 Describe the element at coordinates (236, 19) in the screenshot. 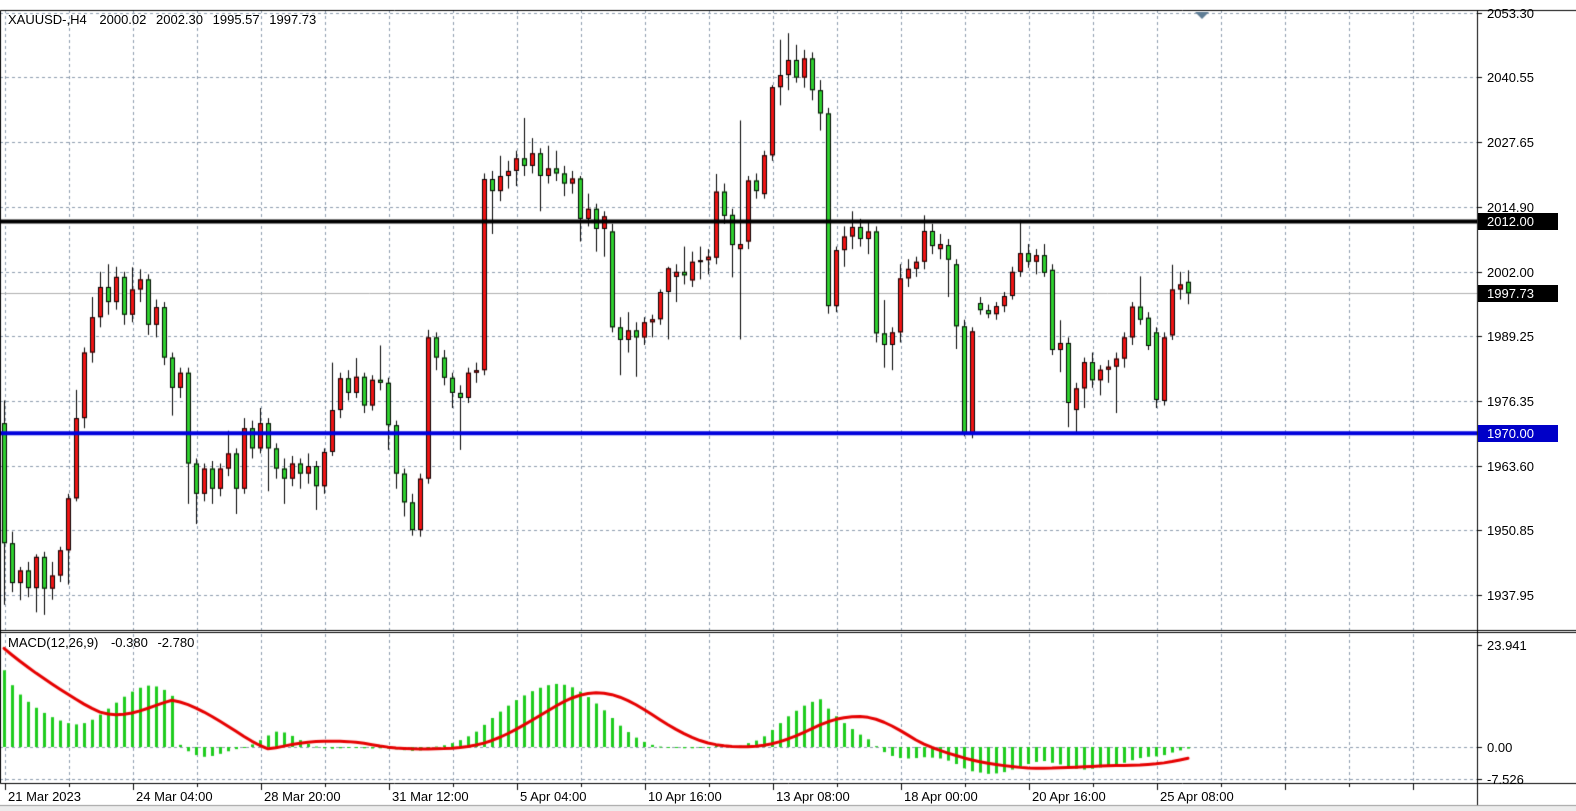

I see `ohlc-low: 1995.57` at that location.